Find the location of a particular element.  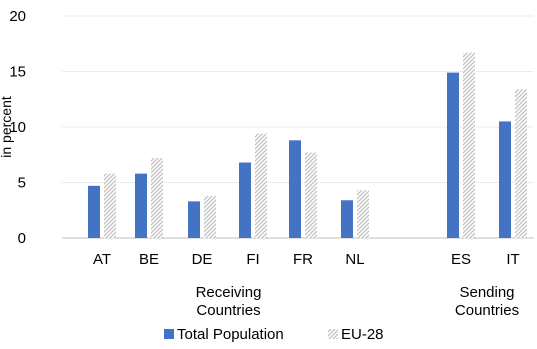

group-label: Sending is located at coordinates (486, 292).